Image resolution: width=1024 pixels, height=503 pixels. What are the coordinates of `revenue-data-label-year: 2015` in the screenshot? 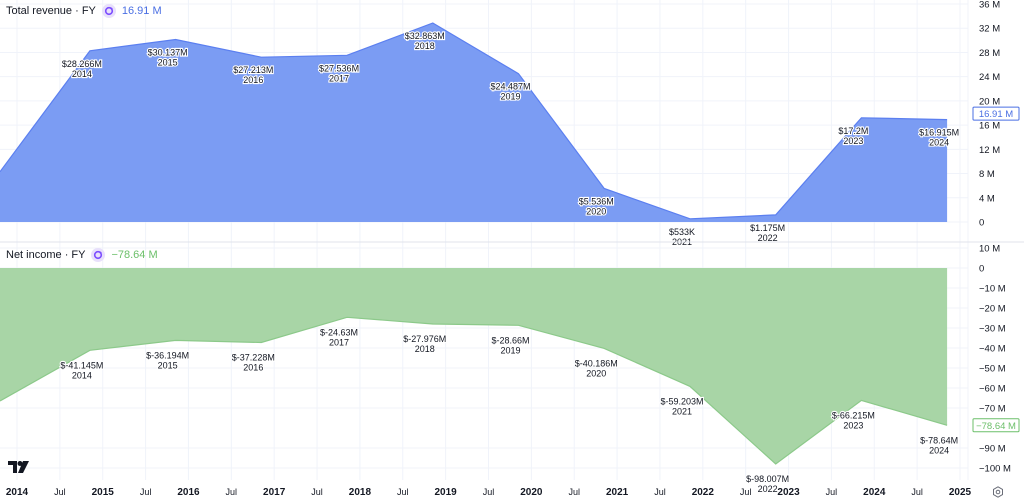 It's located at (168, 63).